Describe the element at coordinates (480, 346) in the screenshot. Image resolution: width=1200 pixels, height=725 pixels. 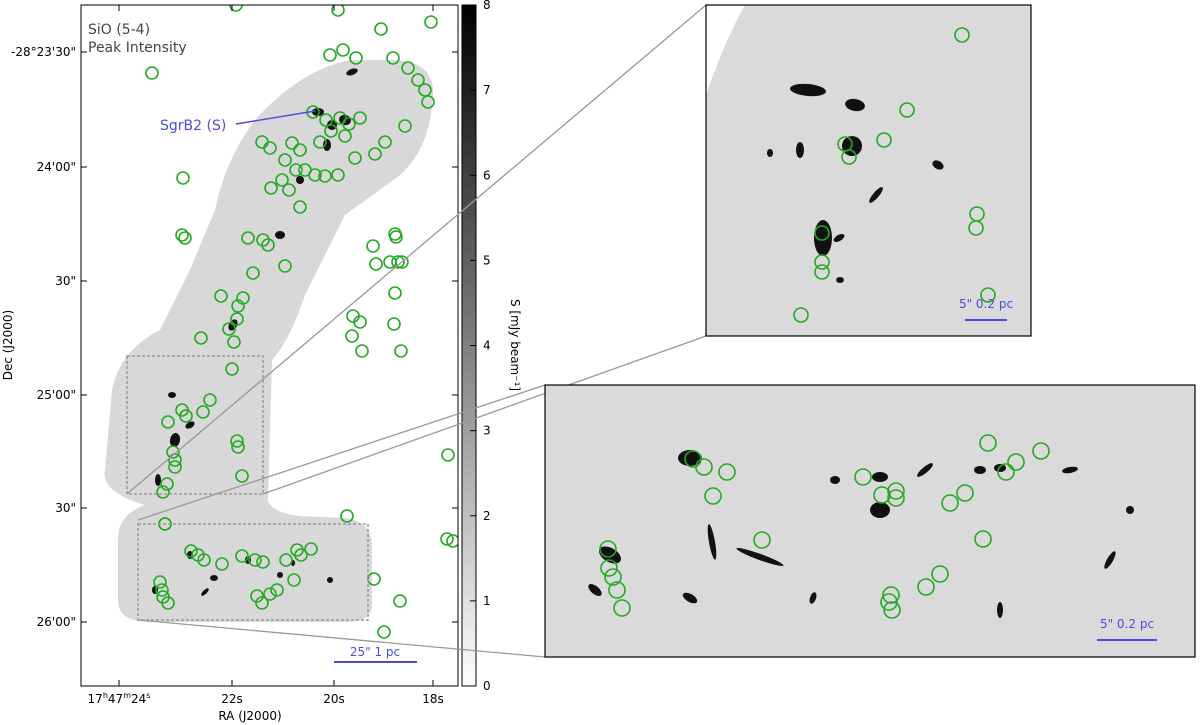
I see `colorbar-ticks: 0 1 2 3 4 5 6 7 8` at that location.